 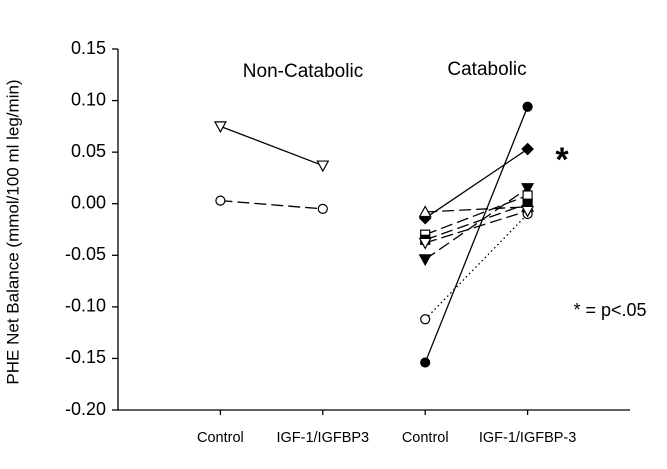 I want to click on y-tick-label: 0.05, so click(x=88, y=151).